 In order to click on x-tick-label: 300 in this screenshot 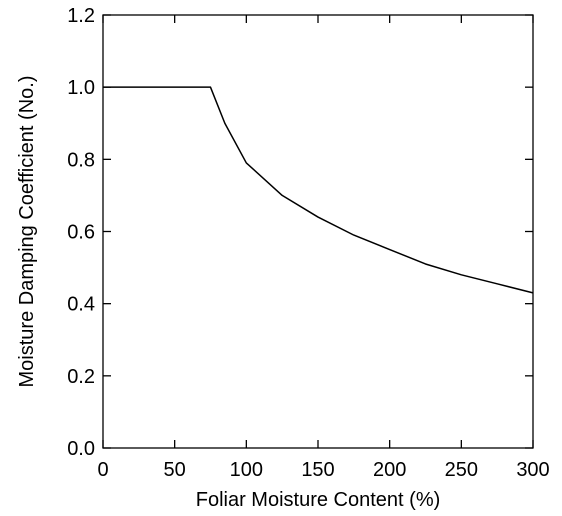, I will do `click(532, 470)`.